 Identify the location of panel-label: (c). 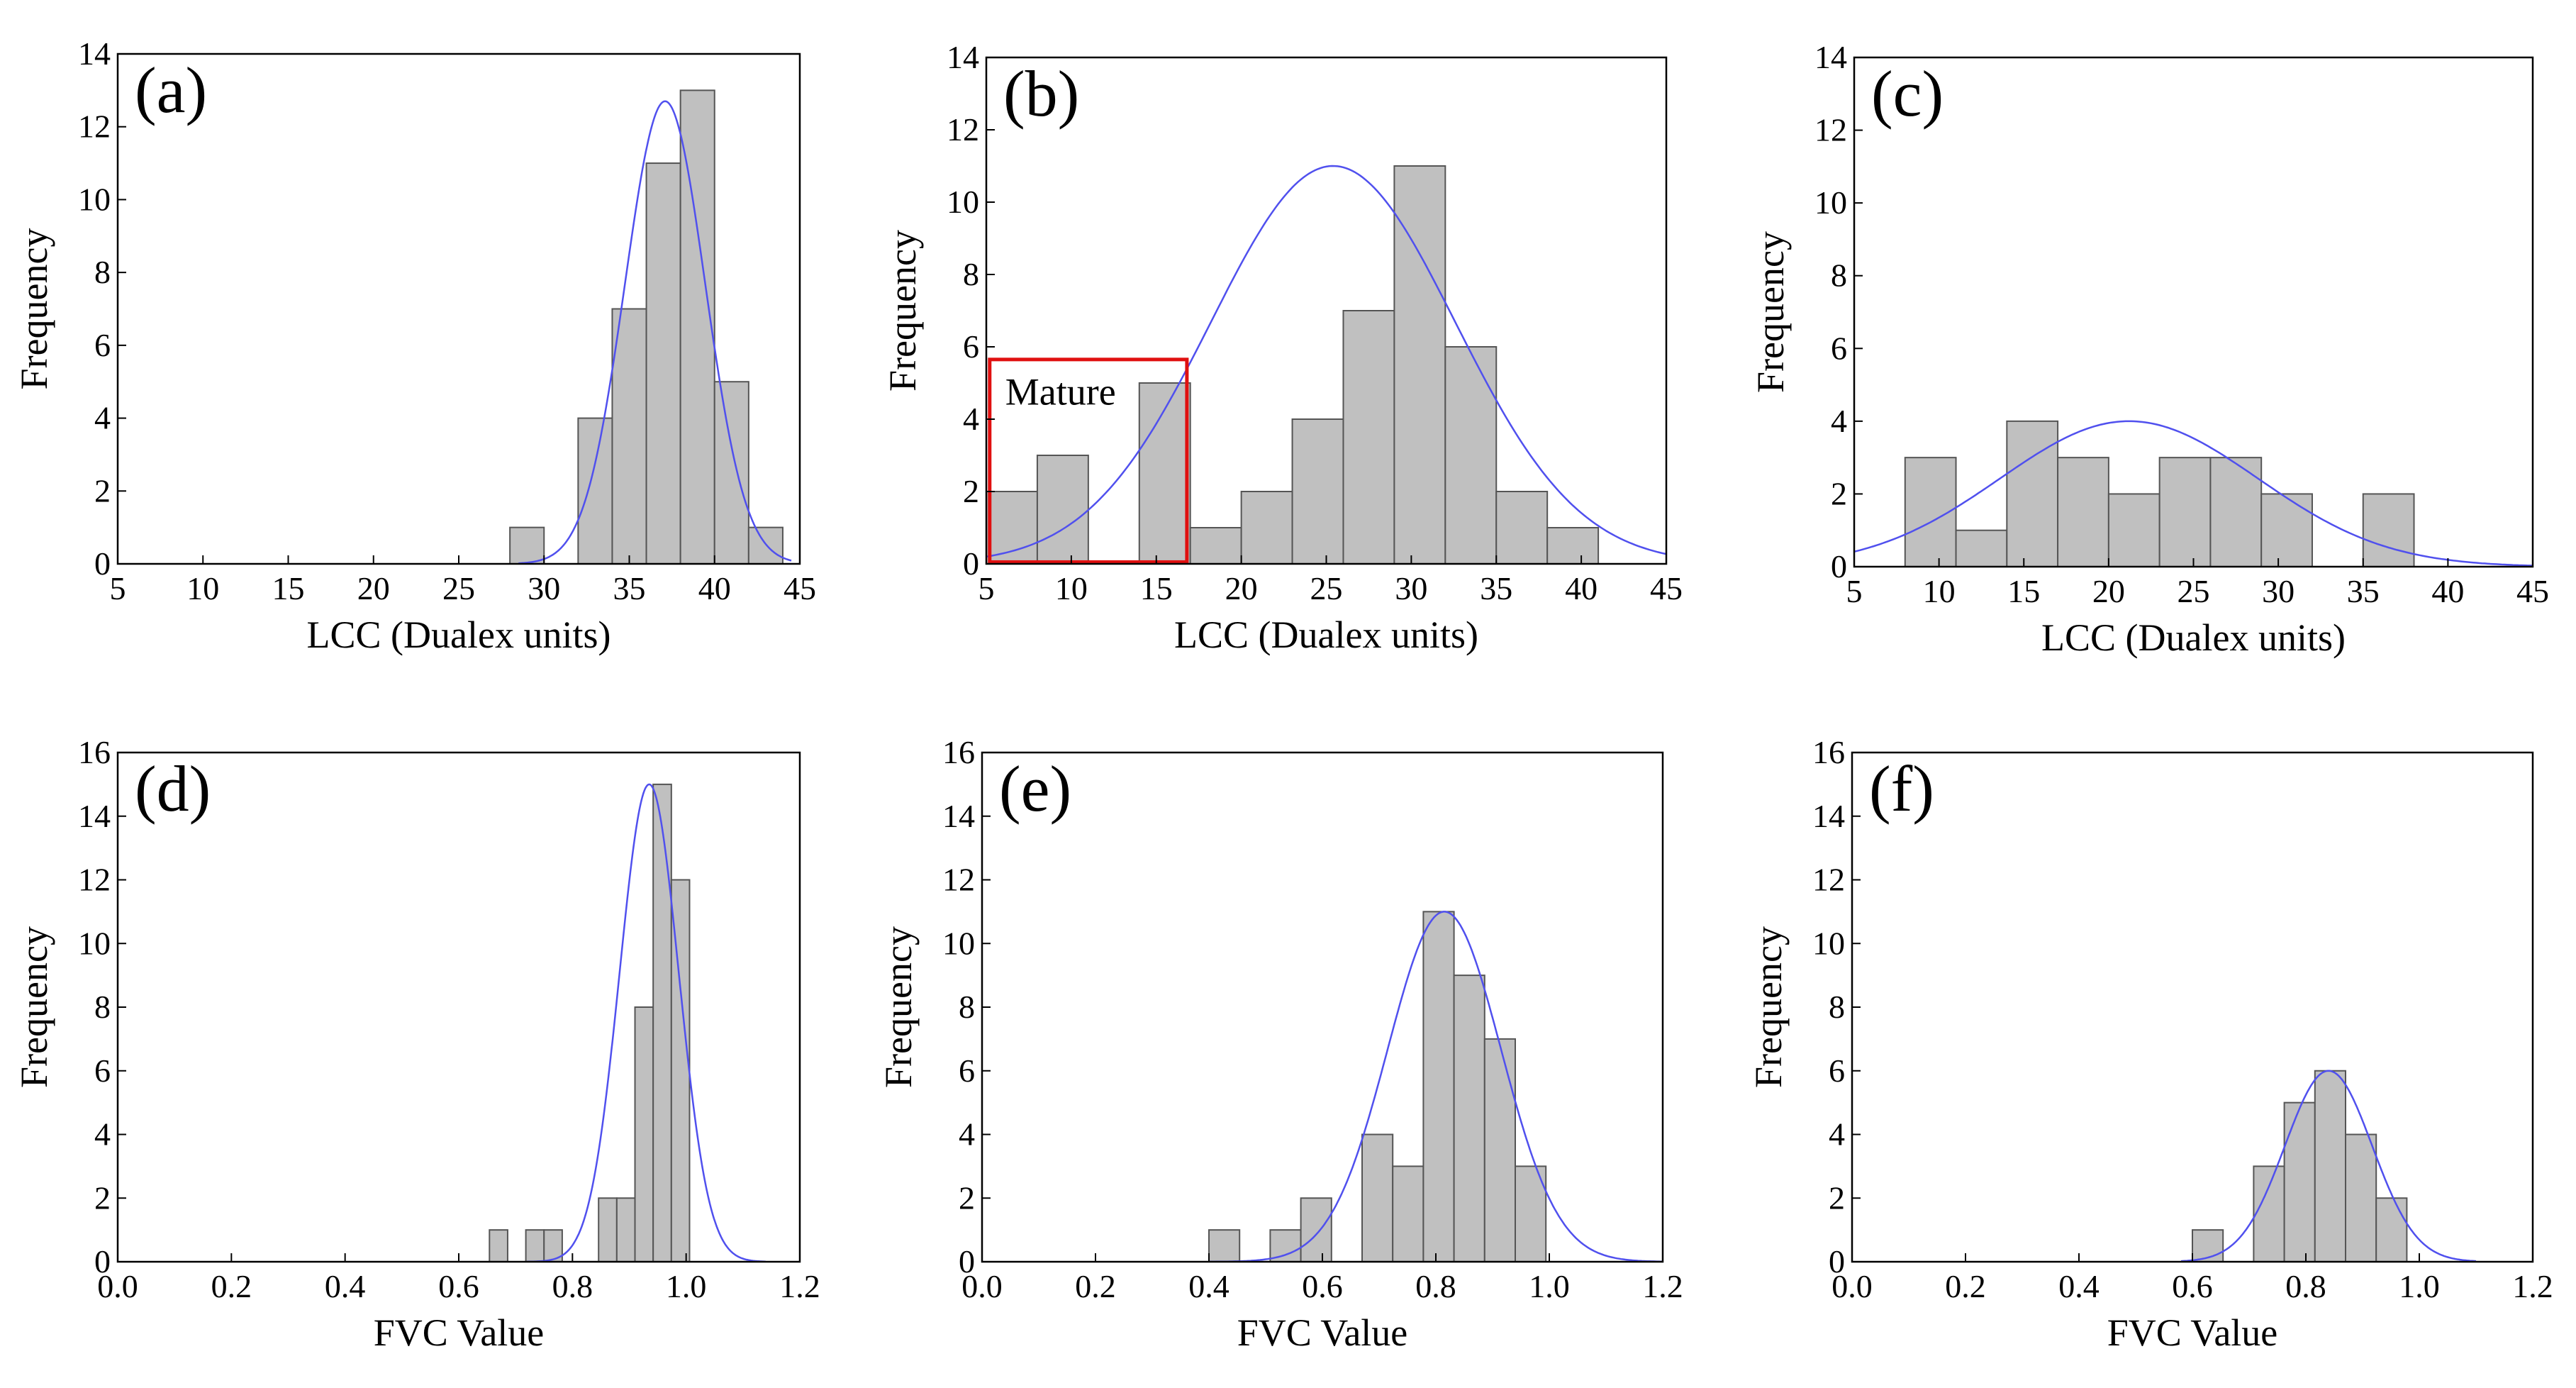
(1907, 93).